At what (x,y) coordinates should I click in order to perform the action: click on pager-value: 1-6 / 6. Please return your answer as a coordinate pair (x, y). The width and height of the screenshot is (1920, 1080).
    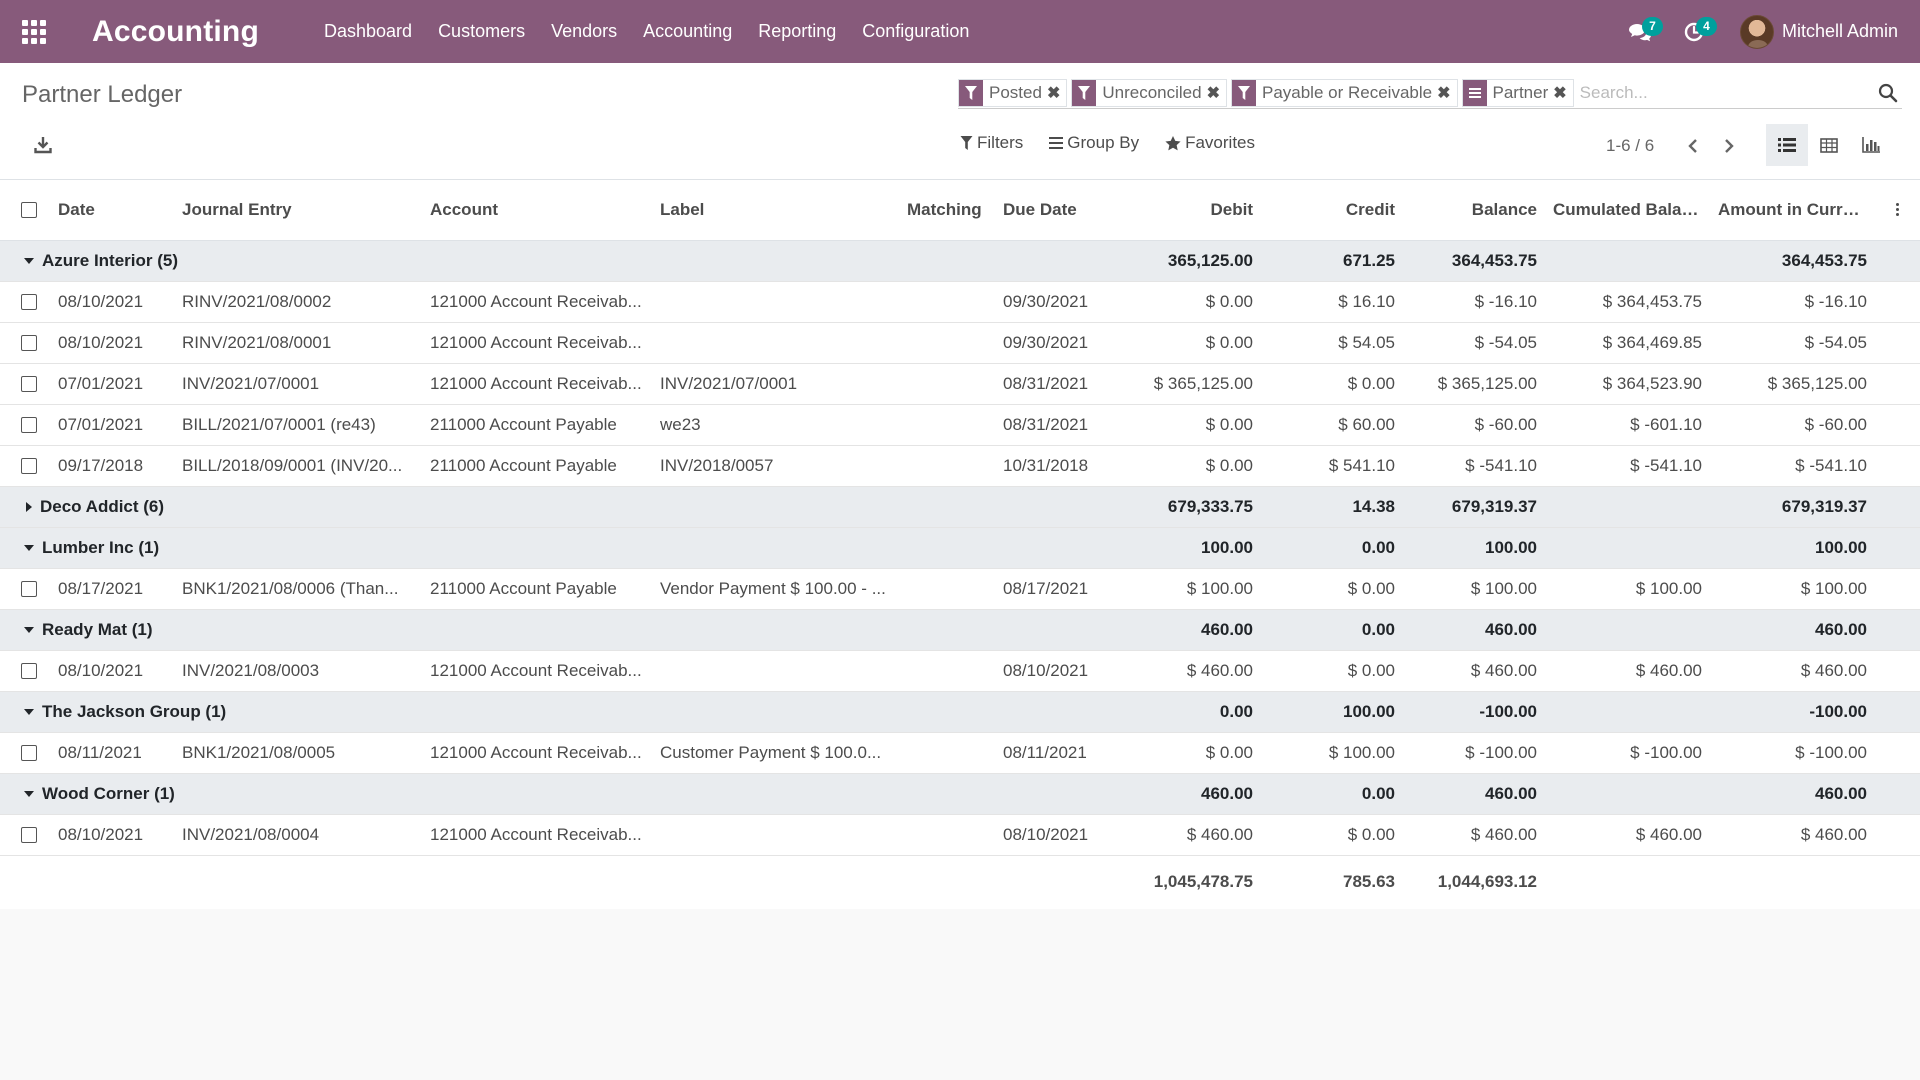
    Looking at the image, I should click on (1630, 145).